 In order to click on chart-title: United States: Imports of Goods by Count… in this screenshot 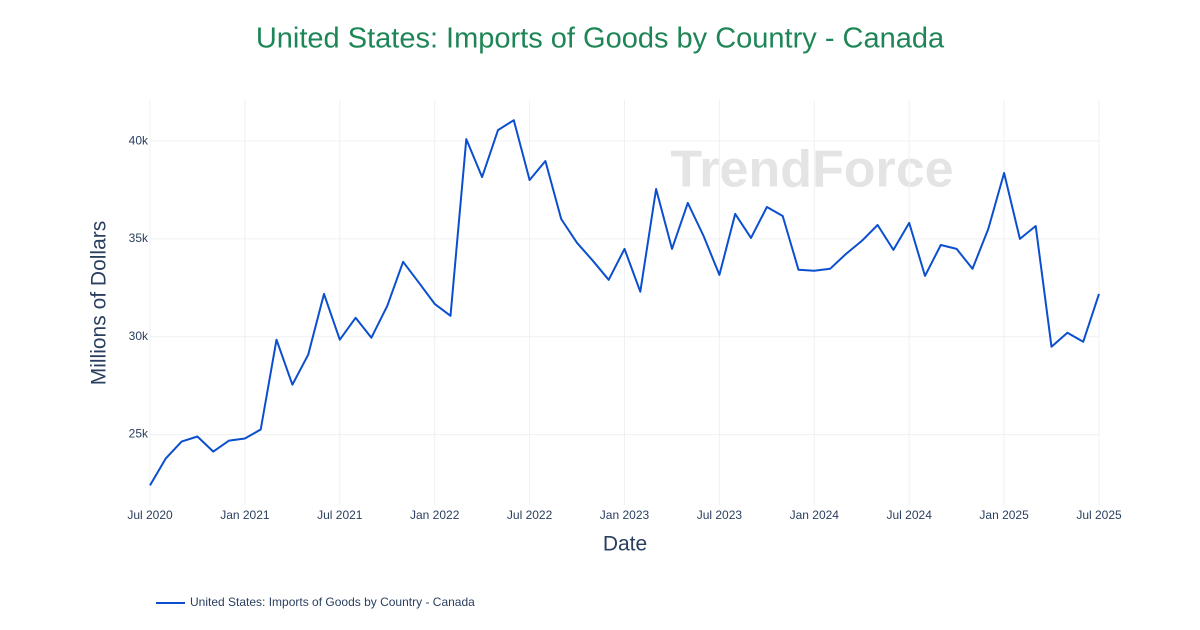, I will do `click(600, 39)`.